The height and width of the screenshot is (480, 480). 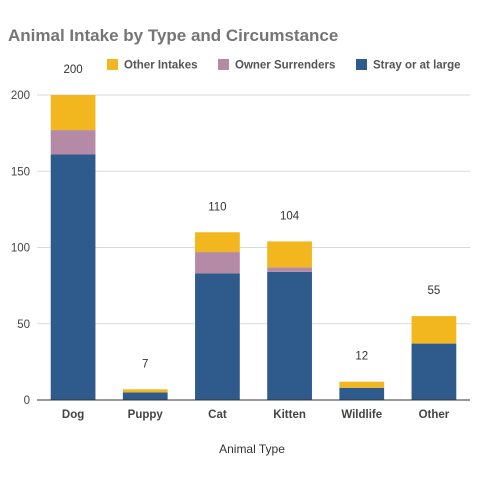 What do you see at coordinates (145, 391) in the screenshot?
I see `bar-puppy-other-intakes` at bounding box center [145, 391].